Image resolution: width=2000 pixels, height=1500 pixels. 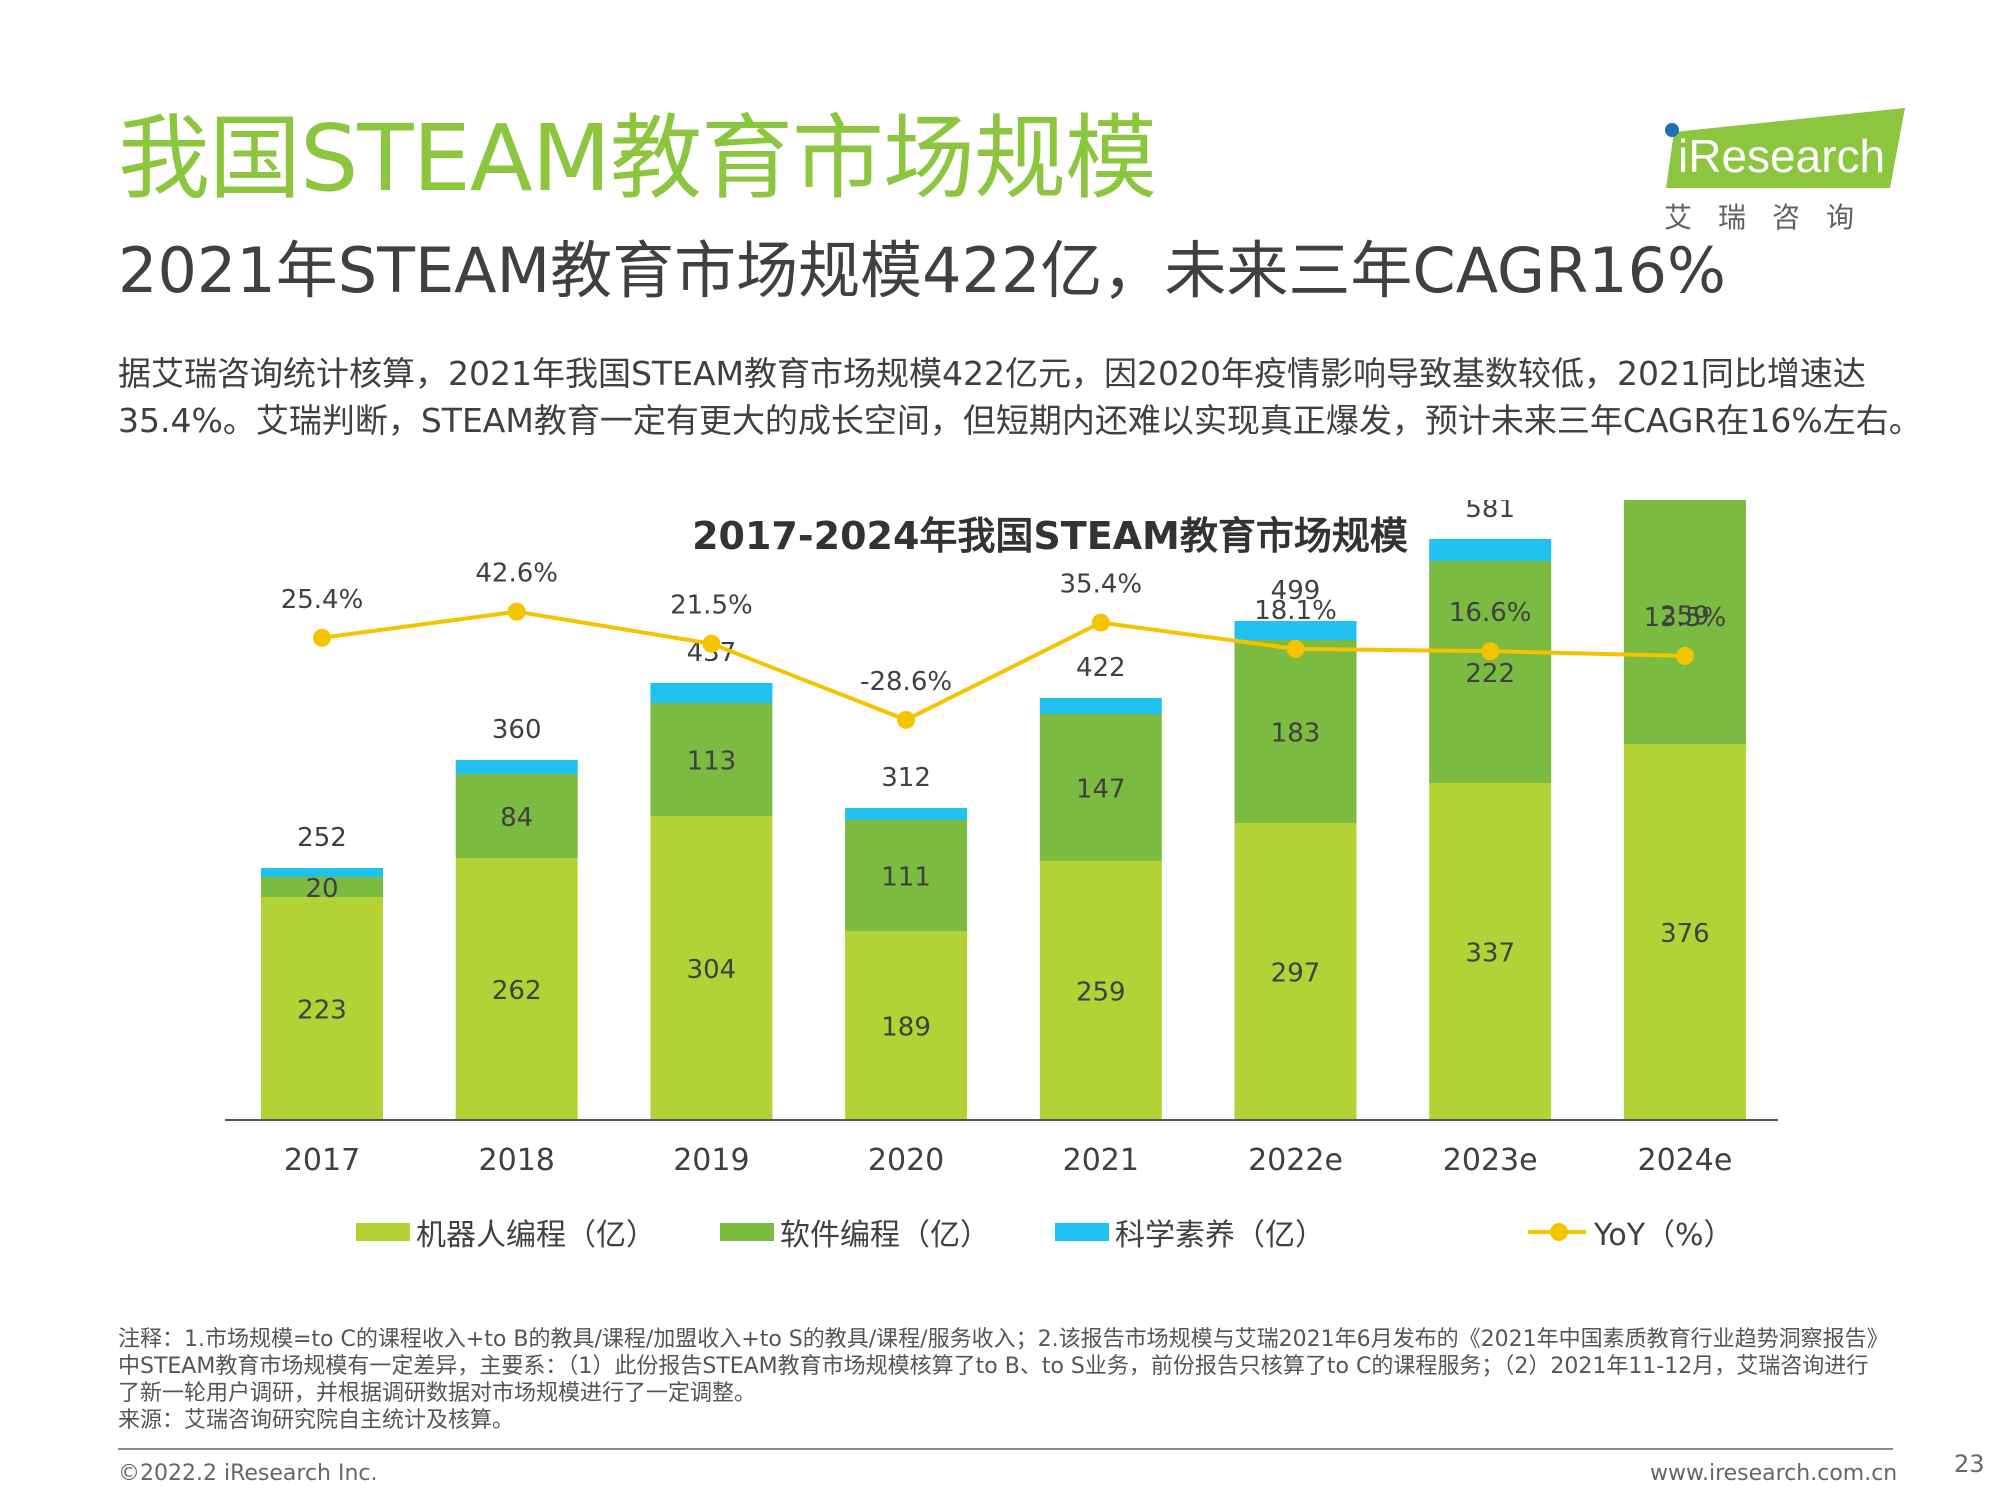 I want to click on legend-label: YoY（%）, so click(x=1664, y=1235).